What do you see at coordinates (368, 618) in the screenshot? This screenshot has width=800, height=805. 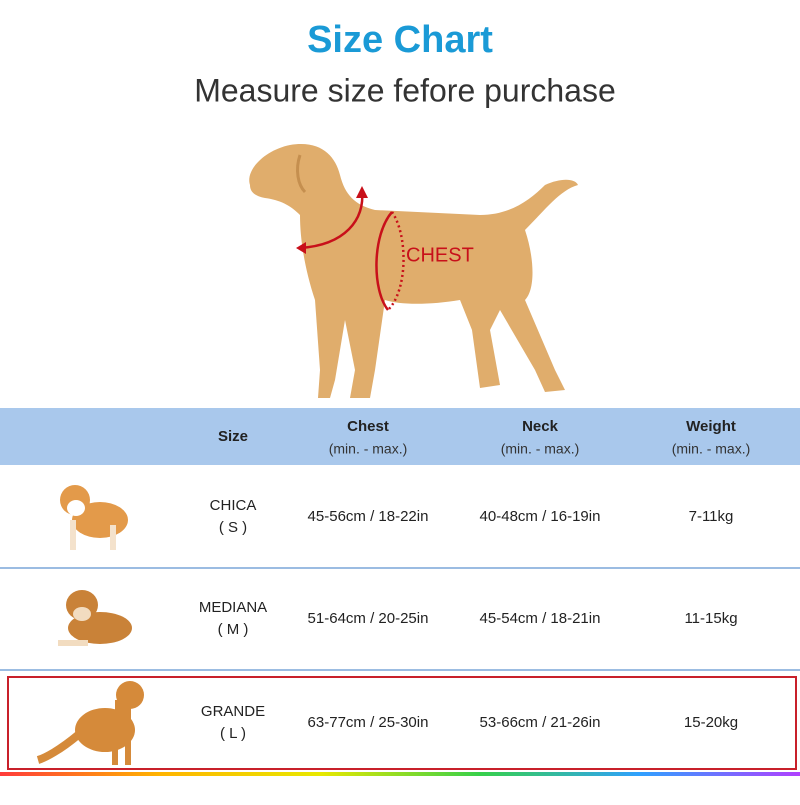 I see `chest-cell: 51-64cm / 20-25in` at bounding box center [368, 618].